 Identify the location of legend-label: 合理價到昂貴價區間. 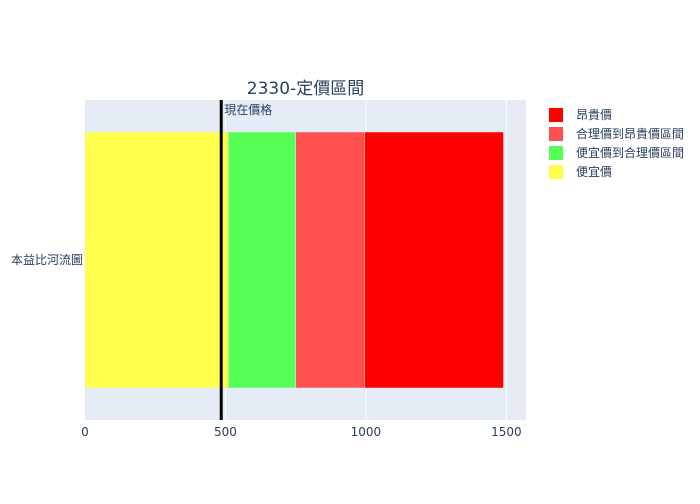
(630, 133).